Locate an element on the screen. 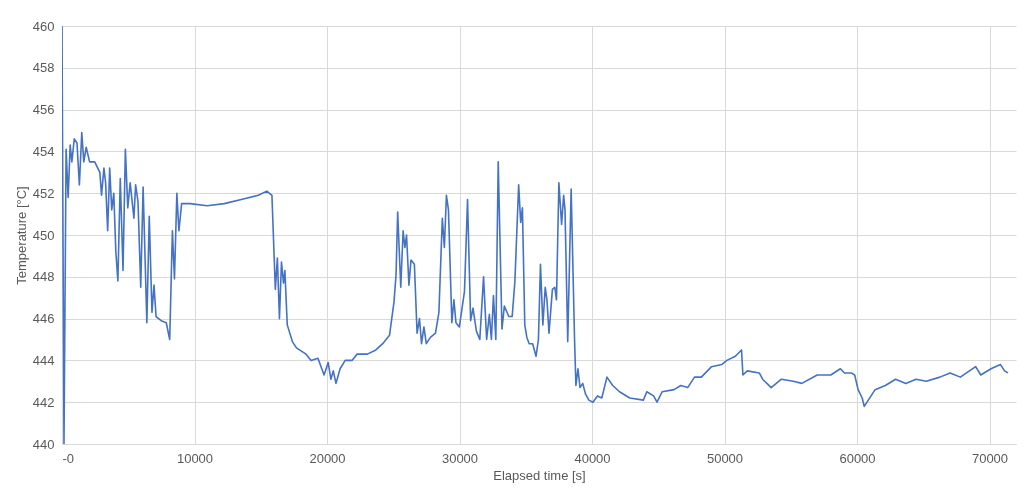  x-tick-label: 60000 is located at coordinates (857, 458).